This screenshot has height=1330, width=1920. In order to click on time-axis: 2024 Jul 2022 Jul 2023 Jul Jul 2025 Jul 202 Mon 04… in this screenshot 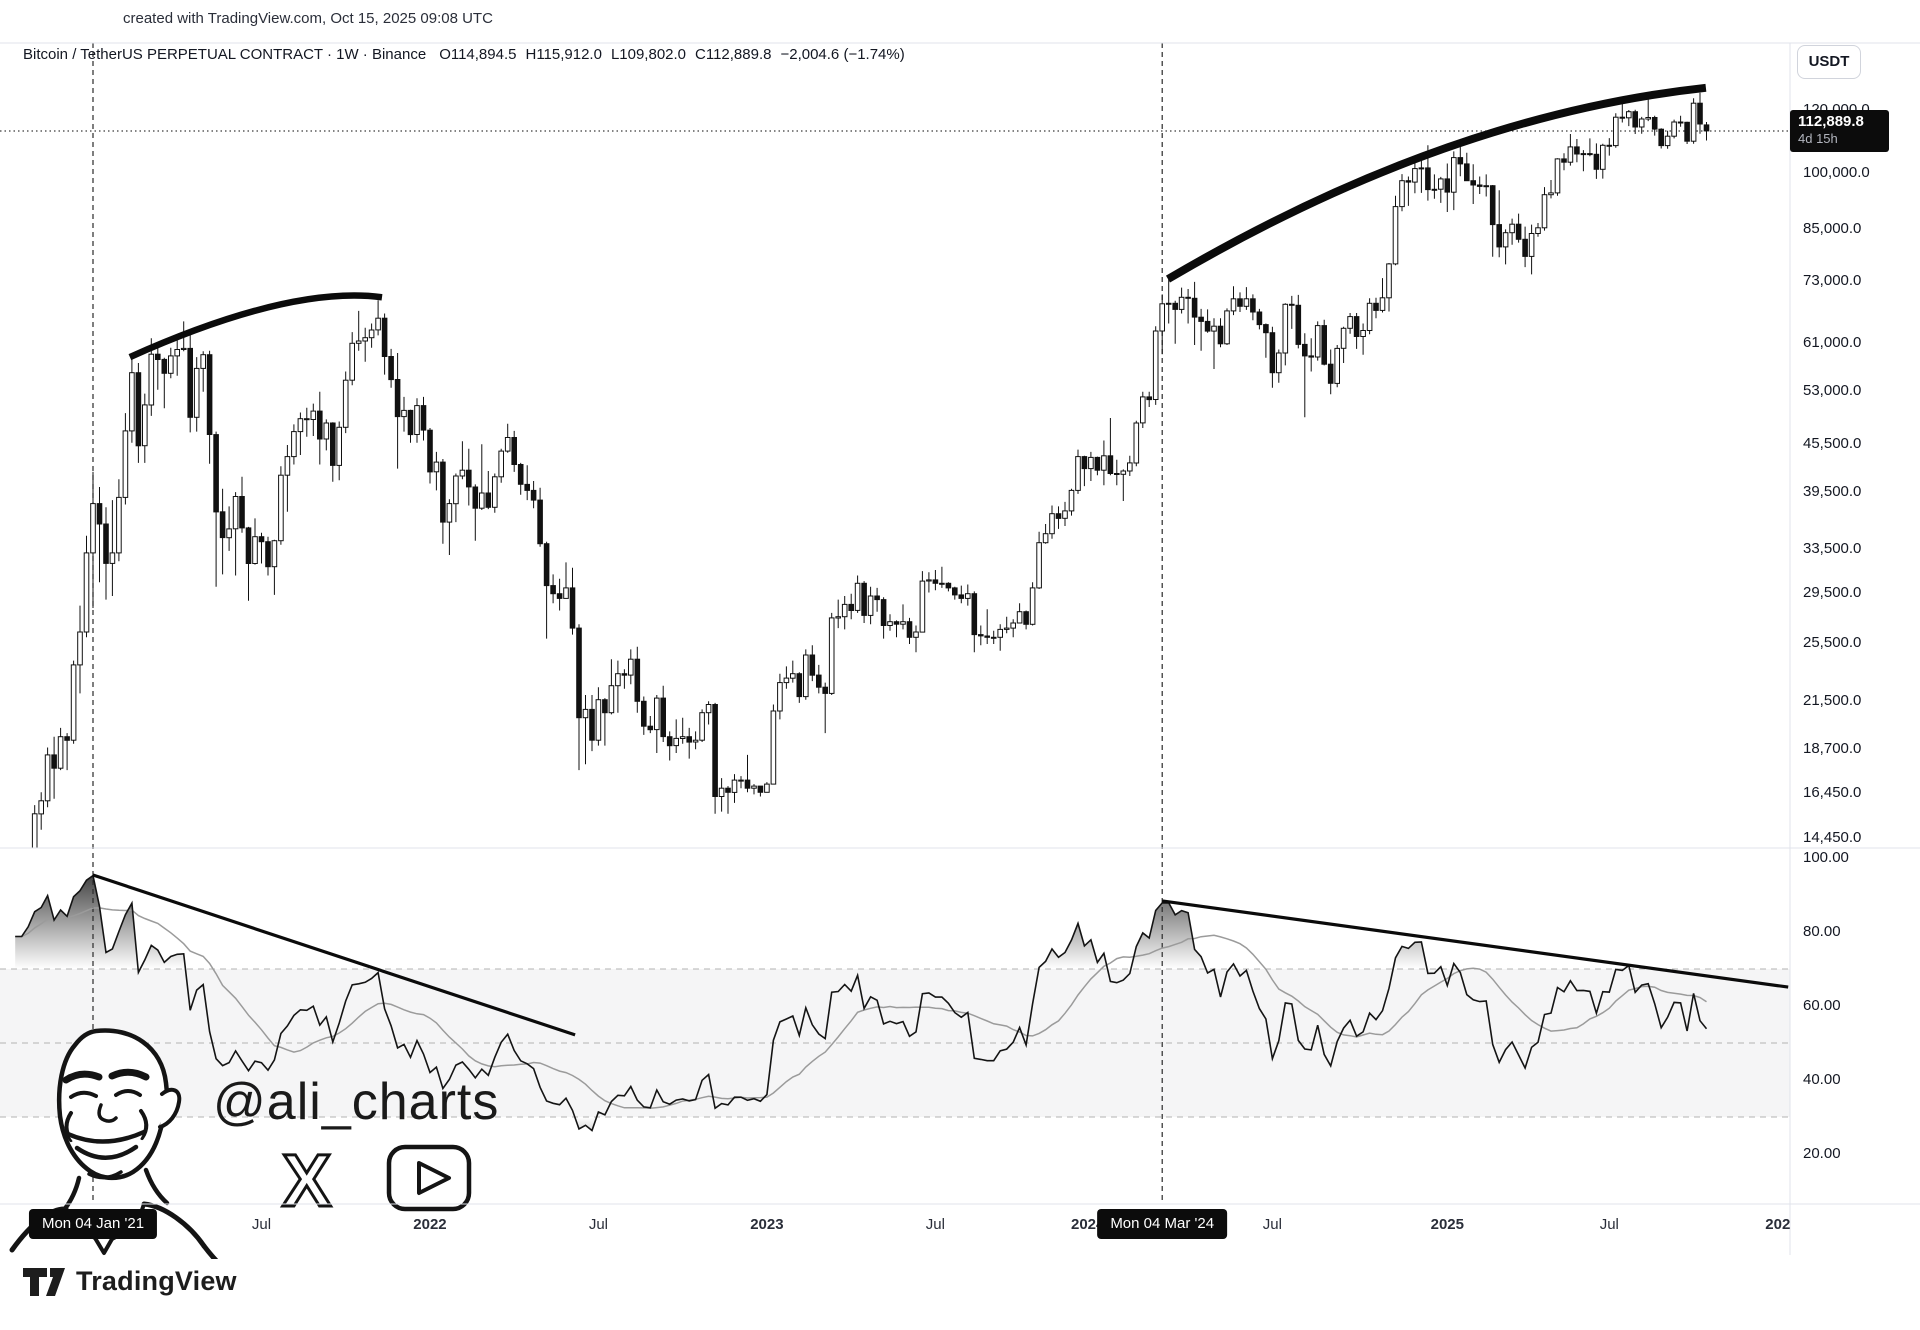, I will do `click(898, 1230)`.